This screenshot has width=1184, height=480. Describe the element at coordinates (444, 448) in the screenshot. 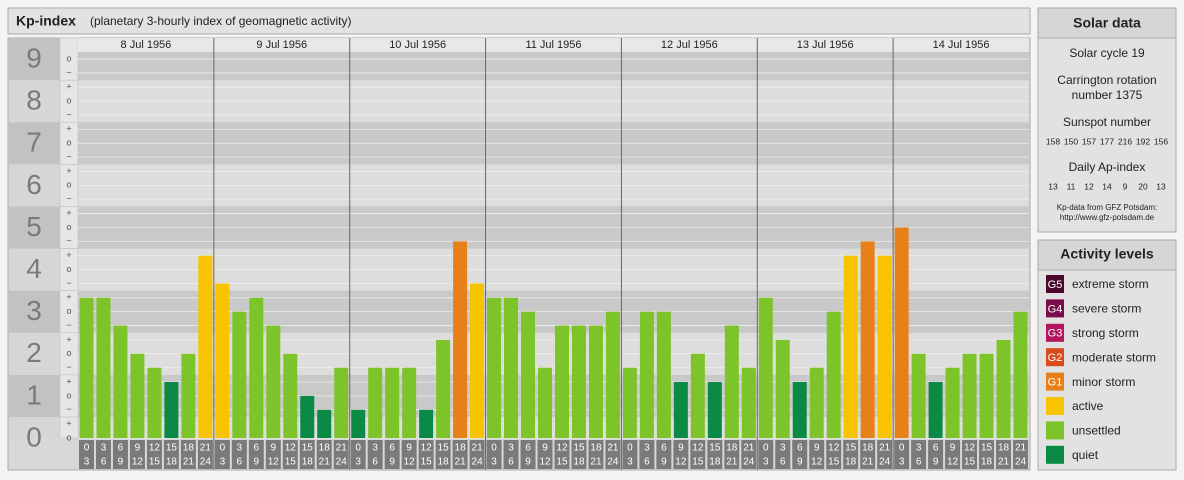

I see `hour-start: 15` at that location.